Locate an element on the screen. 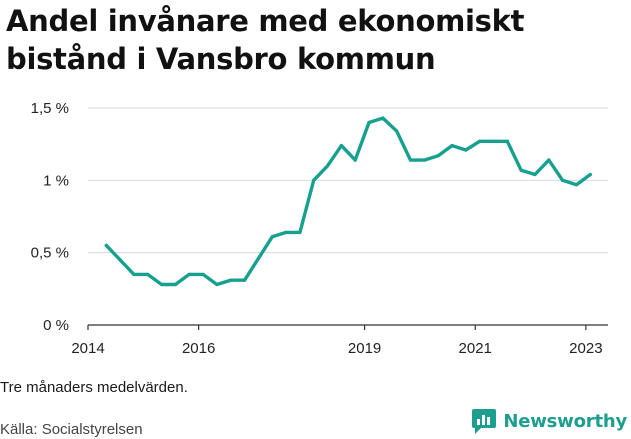 Image resolution: width=631 pixels, height=439 pixels. y-tick-label: 1 % is located at coordinates (56, 180).